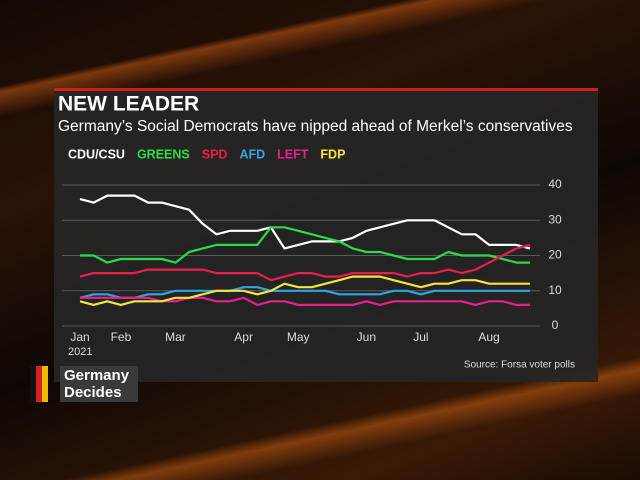  Describe the element at coordinates (488, 337) in the screenshot. I see `x-tick-label: Aug` at that location.